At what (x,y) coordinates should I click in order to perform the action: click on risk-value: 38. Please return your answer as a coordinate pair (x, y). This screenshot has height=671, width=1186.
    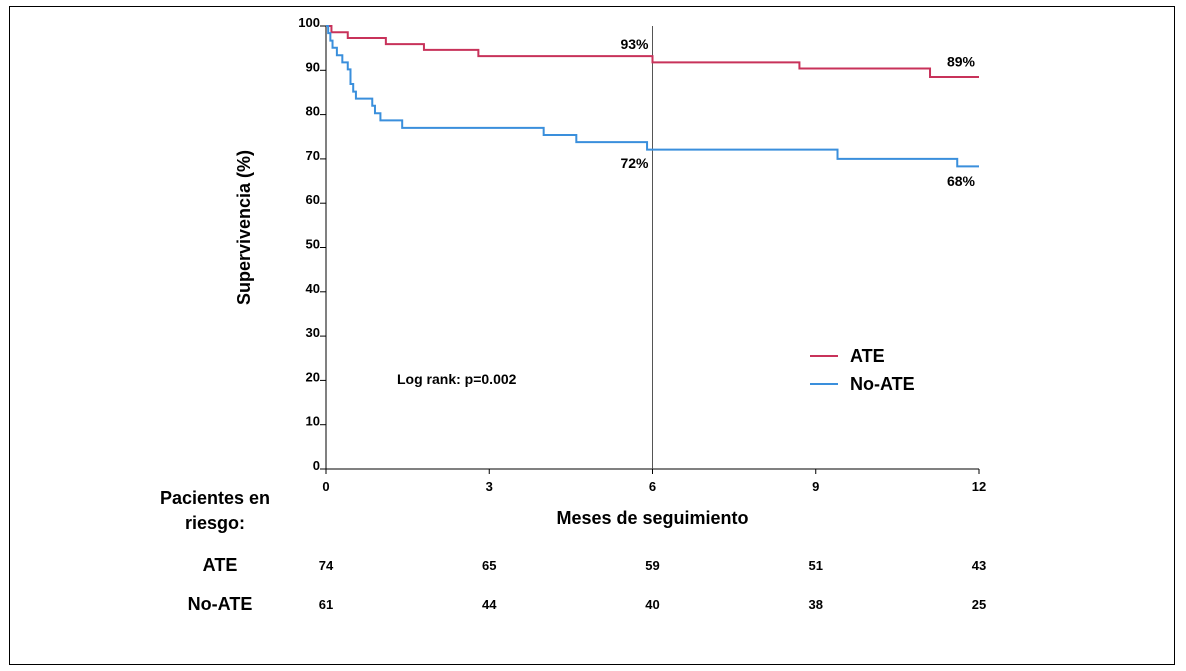
    Looking at the image, I should click on (816, 604).